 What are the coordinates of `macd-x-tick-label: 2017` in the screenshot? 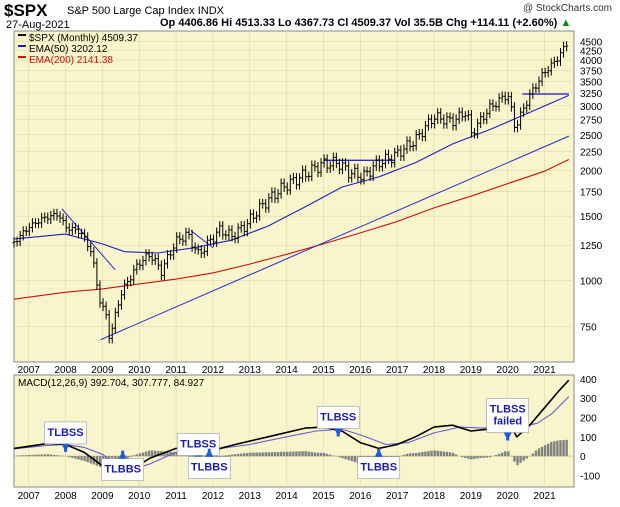 It's located at (397, 496).